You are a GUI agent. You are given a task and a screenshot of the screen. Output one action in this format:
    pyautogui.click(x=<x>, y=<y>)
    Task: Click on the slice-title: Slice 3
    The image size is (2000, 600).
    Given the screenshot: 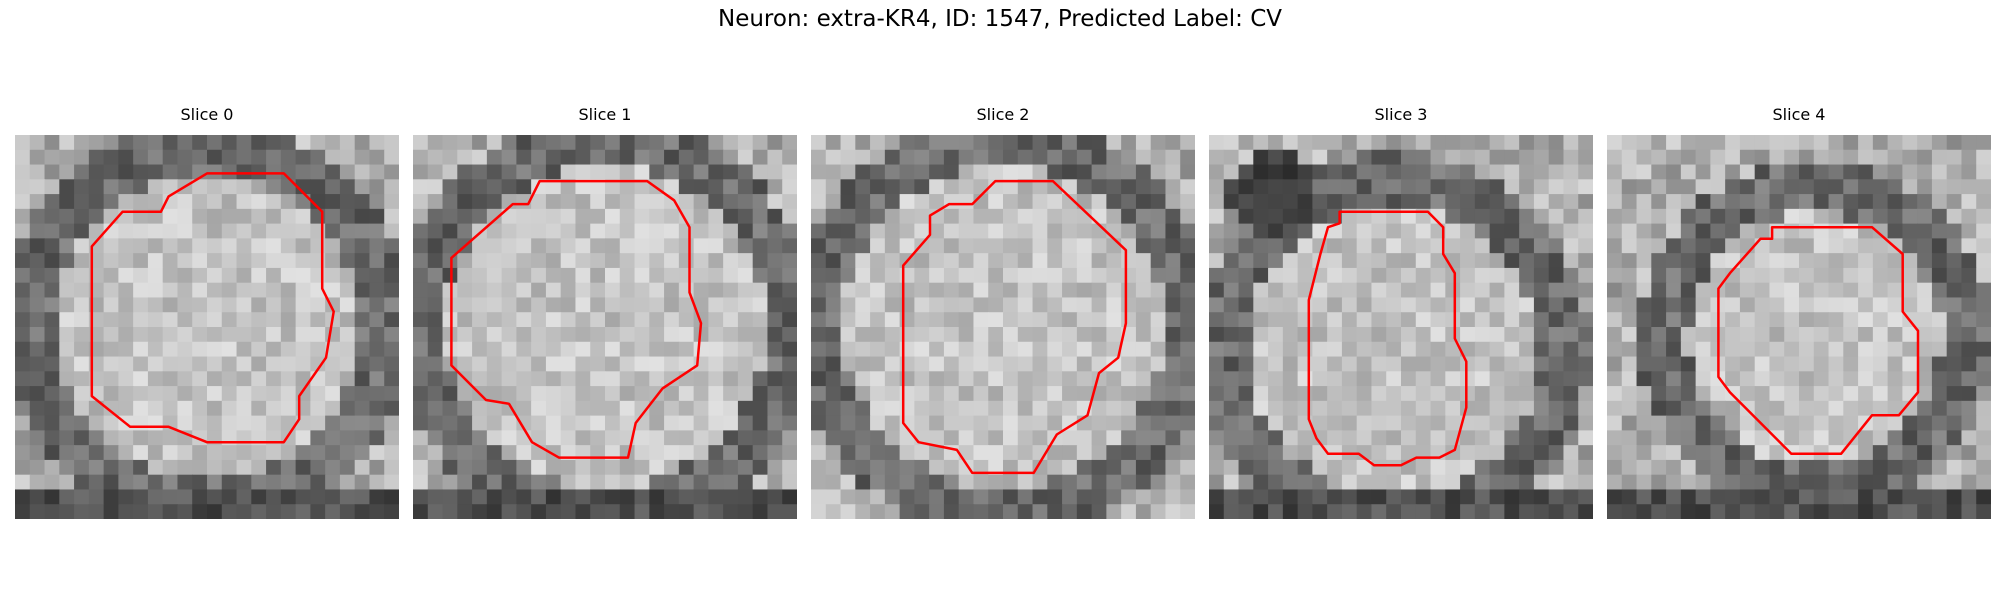 What is the action you would take?
    pyautogui.click(x=1401, y=114)
    